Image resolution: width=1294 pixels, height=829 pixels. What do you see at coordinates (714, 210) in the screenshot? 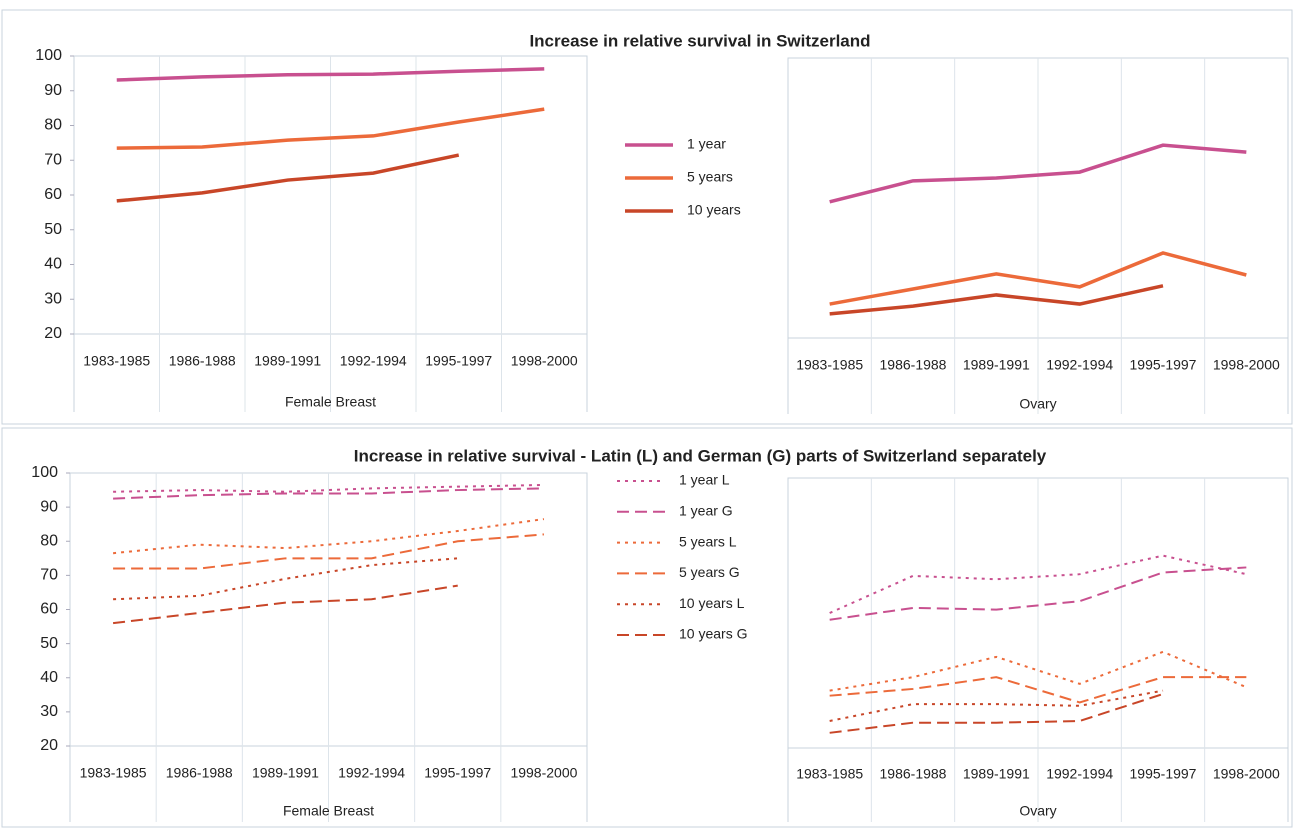
I see `legend-label: 10 years` at bounding box center [714, 210].